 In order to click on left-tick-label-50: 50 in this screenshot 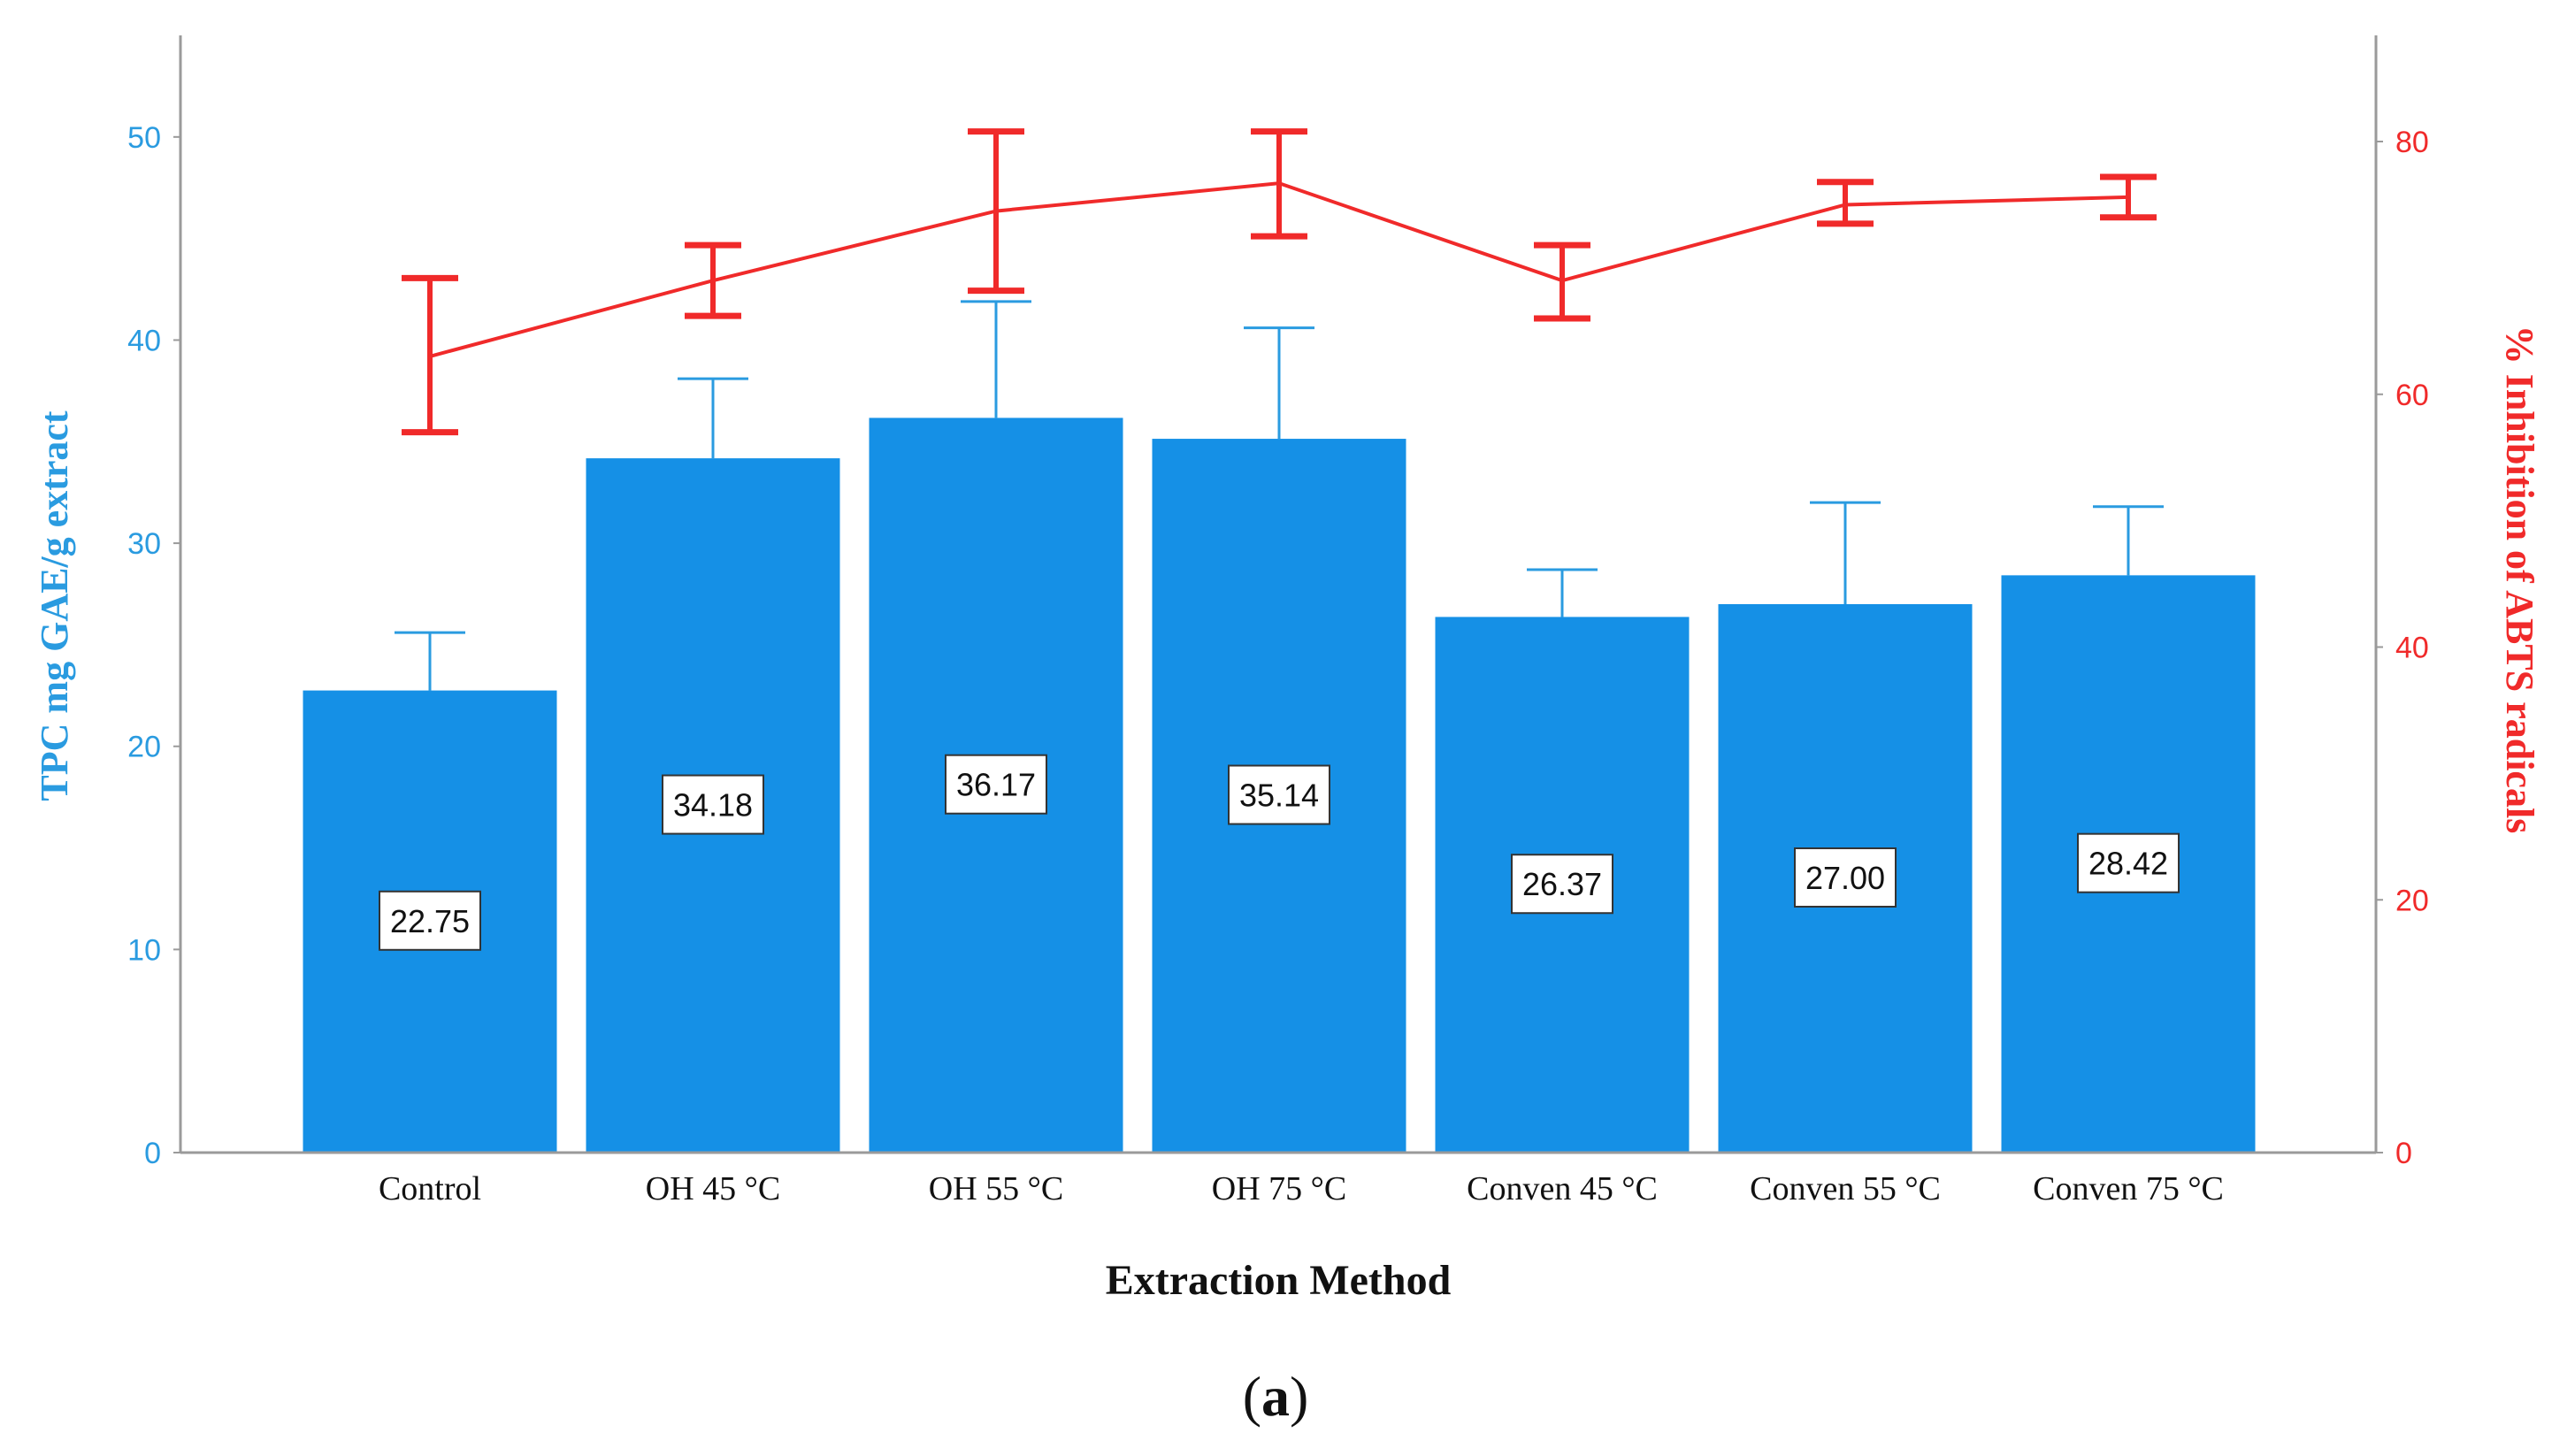, I will do `click(144, 138)`.